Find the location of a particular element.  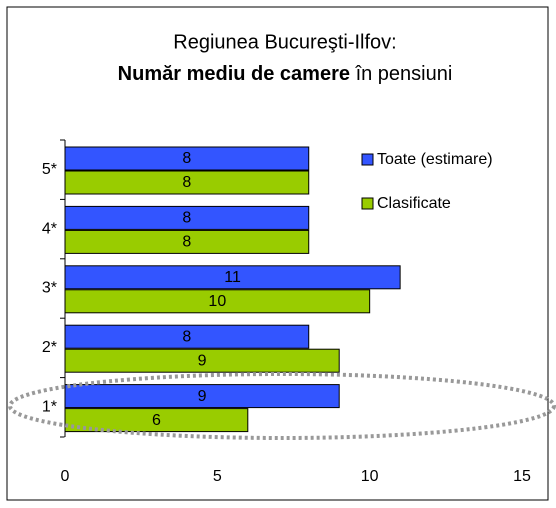

subtitle-bold: Număr mediu de camere is located at coordinates (234, 74).